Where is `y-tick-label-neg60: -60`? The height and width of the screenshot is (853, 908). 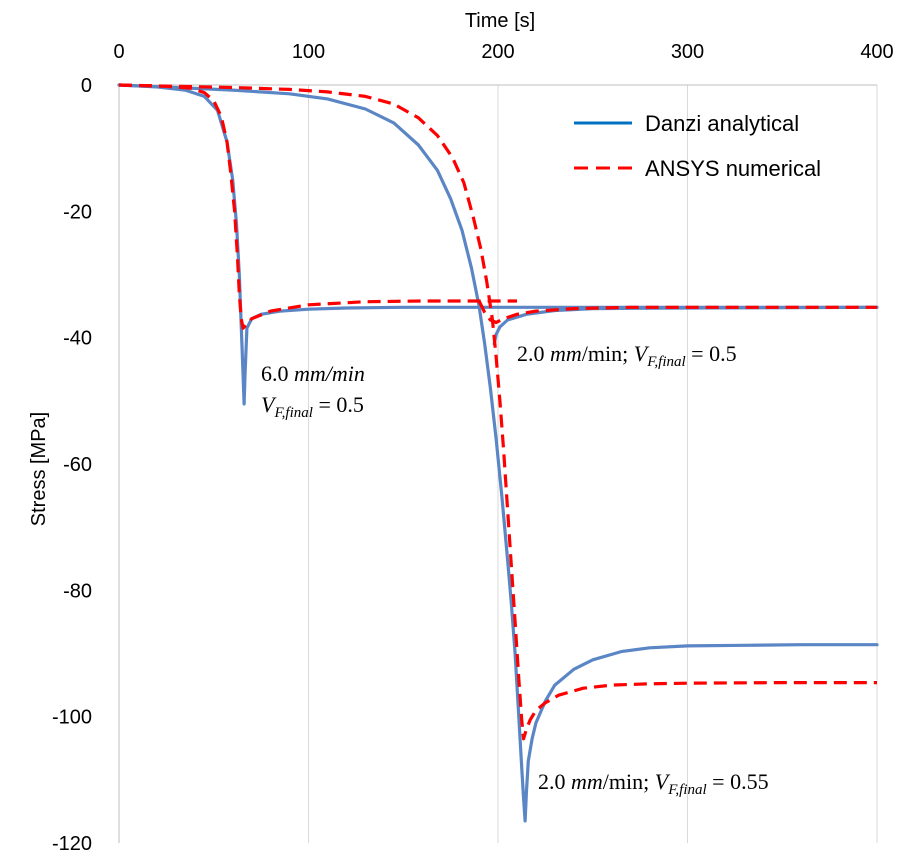
y-tick-label-neg60: -60 is located at coordinates (77, 465).